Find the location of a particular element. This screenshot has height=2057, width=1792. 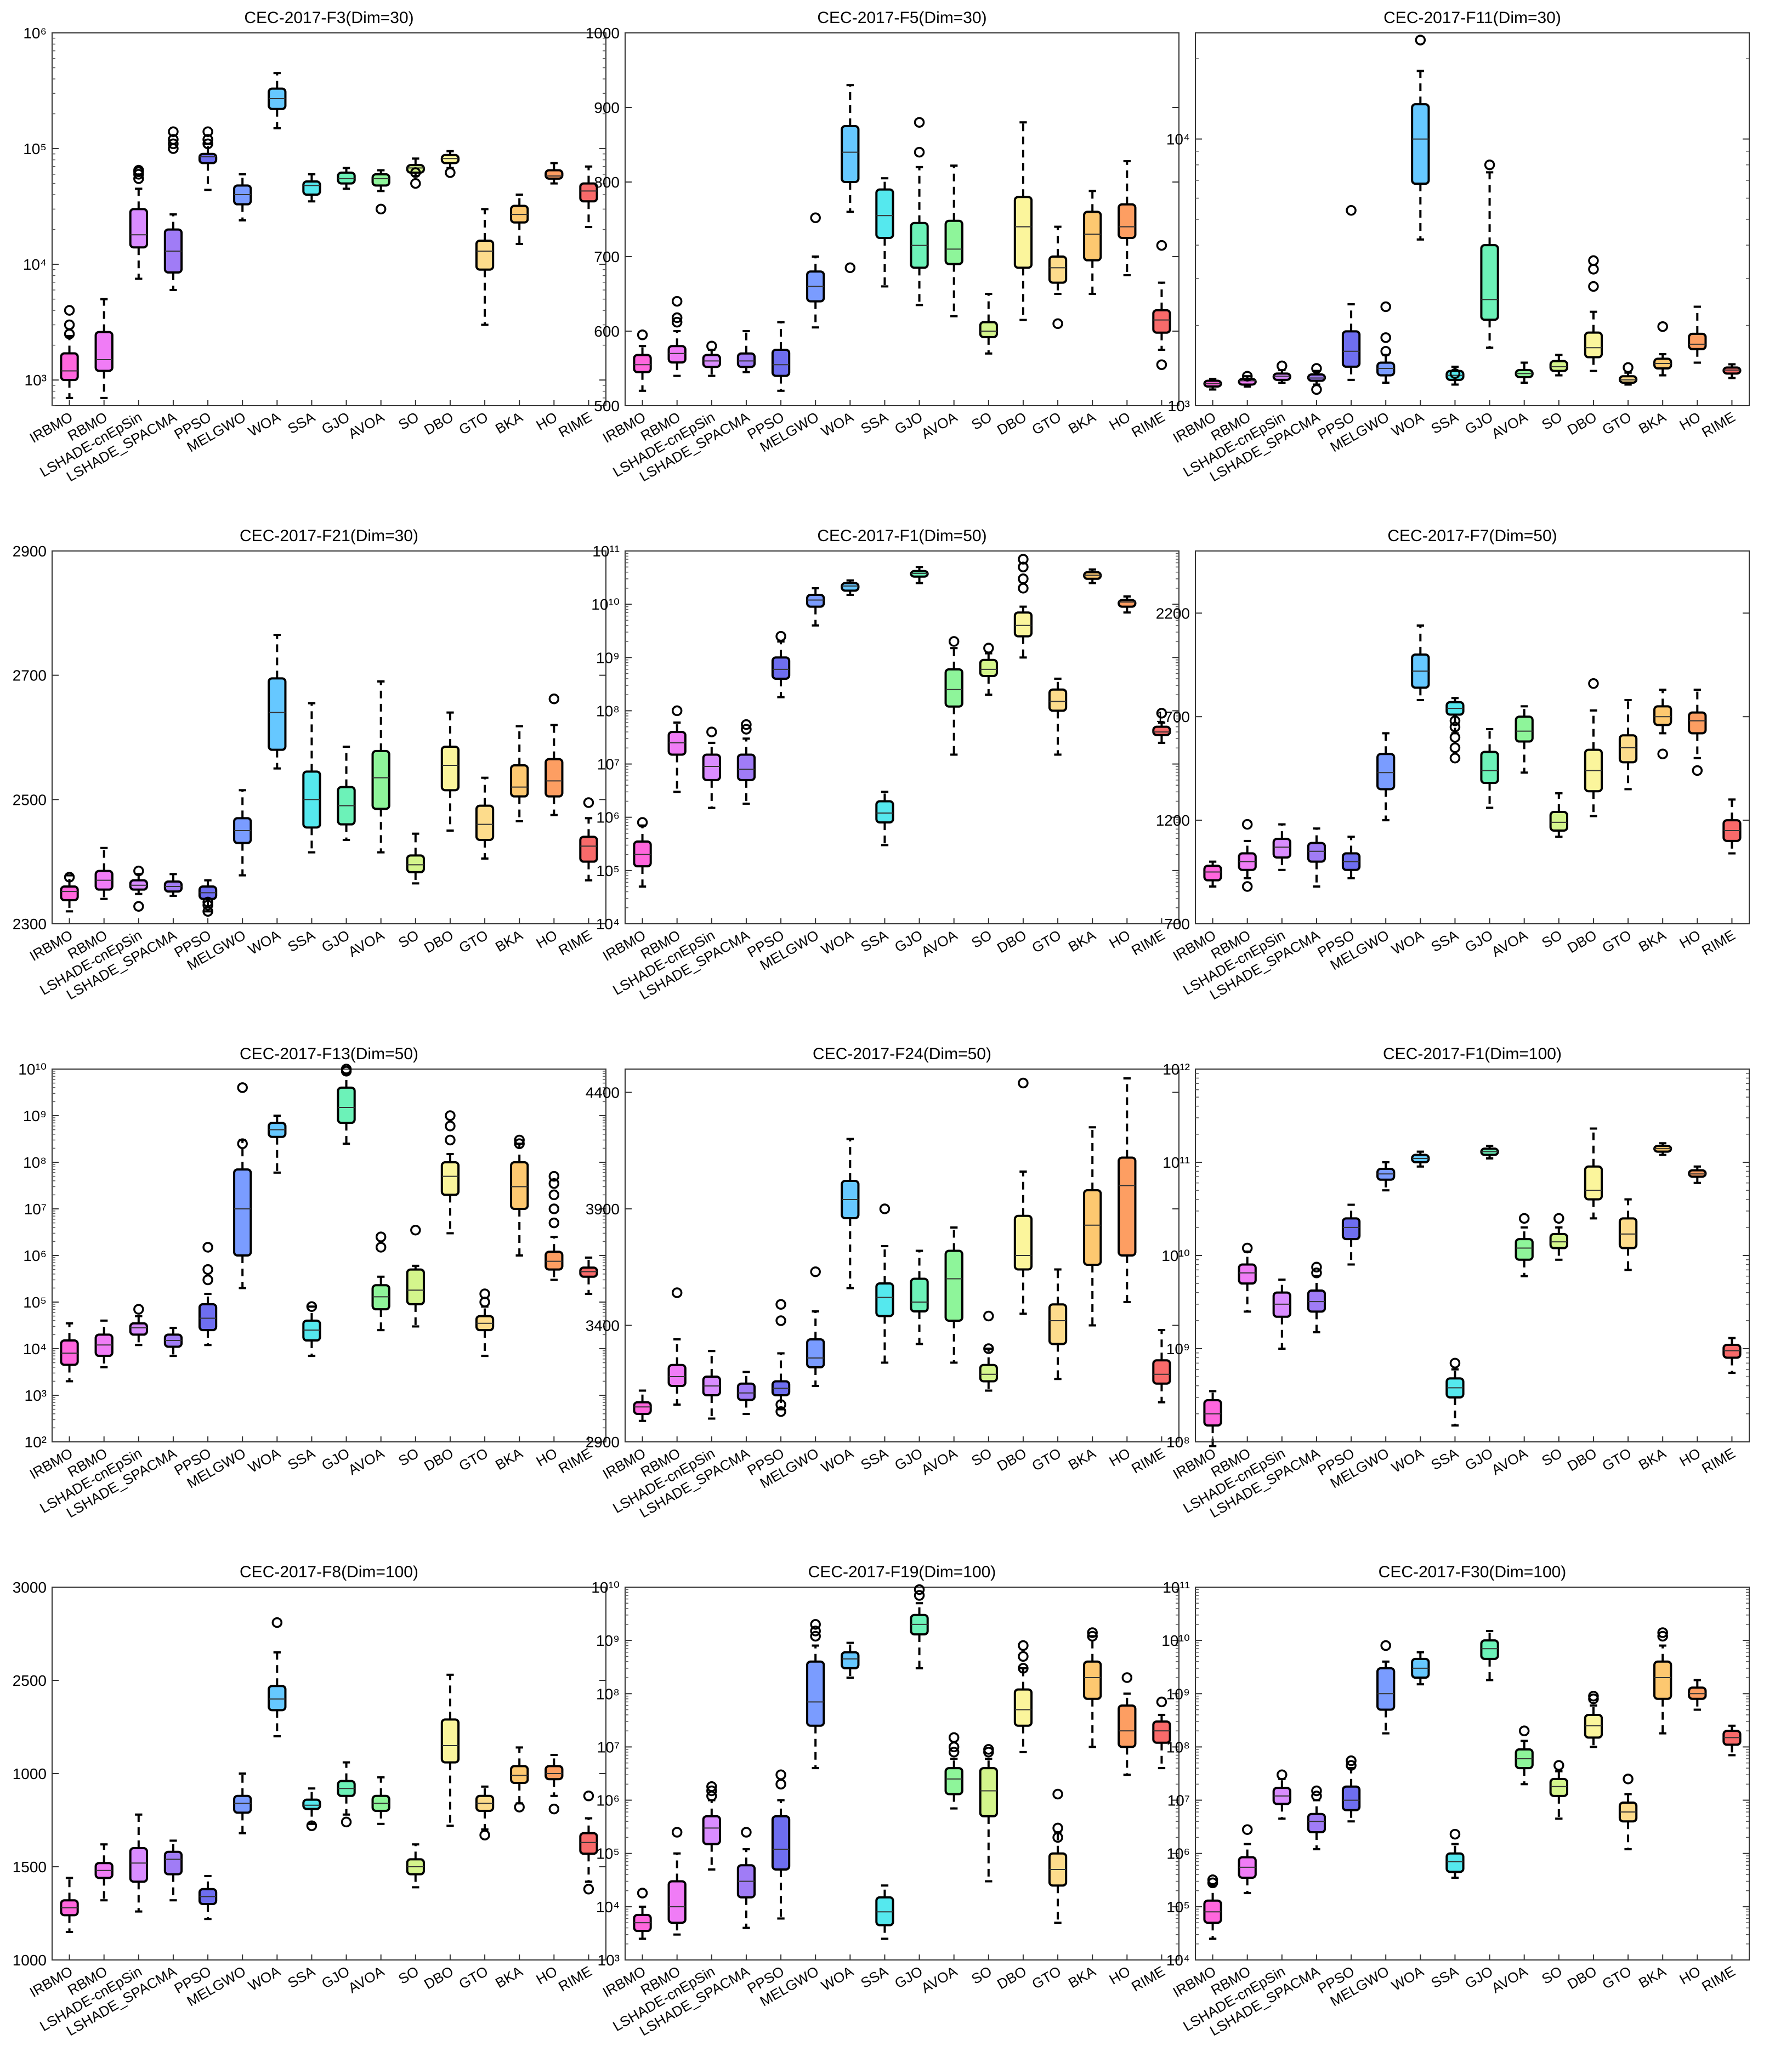

y-tick-label: 3000 is located at coordinates (30, 1587).